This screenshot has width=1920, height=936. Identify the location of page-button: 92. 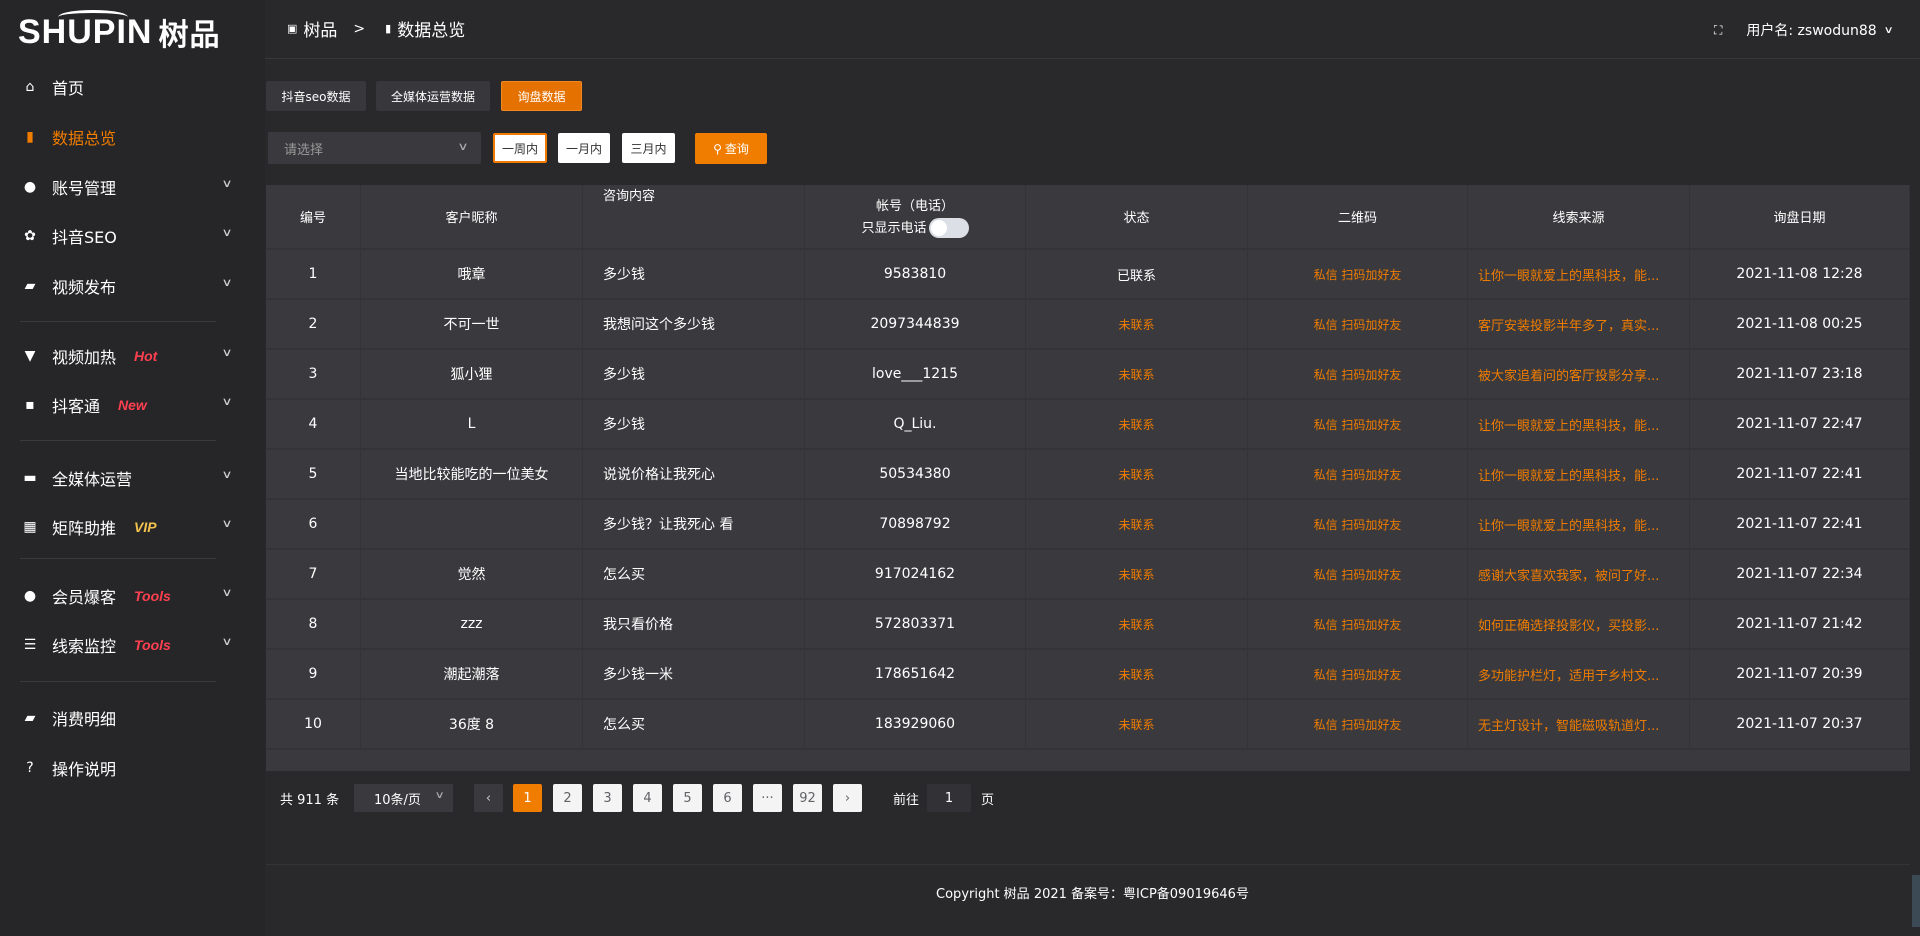
(807, 798).